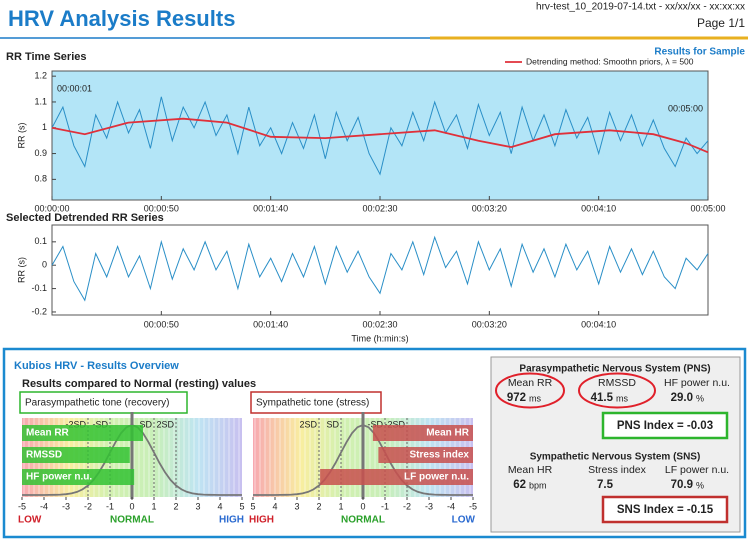 Image resolution: width=750 pixels, height=541 pixels. Describe the element at coordinates (40, 153) in the screenshot. I see `y-tick-label: 0.9` at that location.